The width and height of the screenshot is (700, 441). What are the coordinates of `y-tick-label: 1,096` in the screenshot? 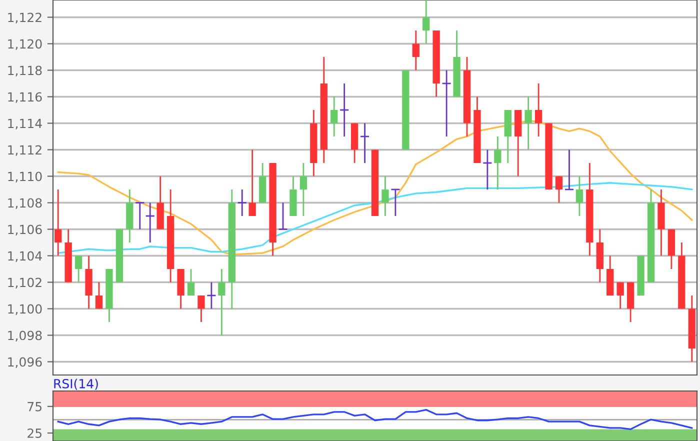 It's located at (25, 362).